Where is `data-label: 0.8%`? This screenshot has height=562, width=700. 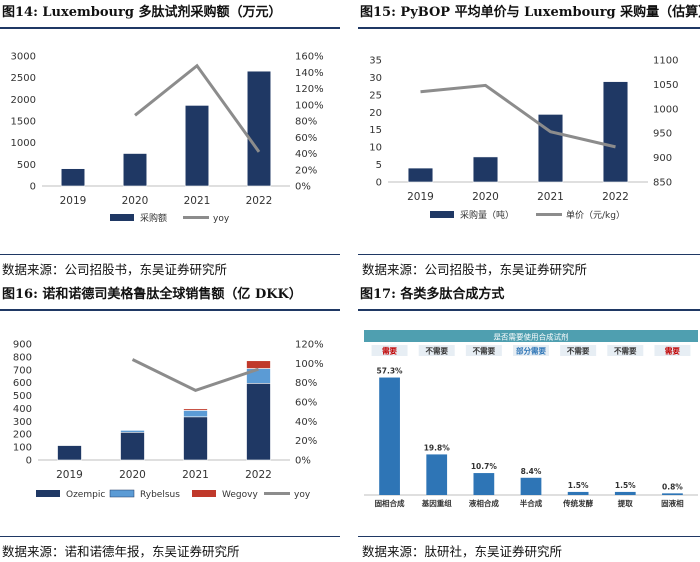
data-label: 0.8% is located at coordinates (672, 486).